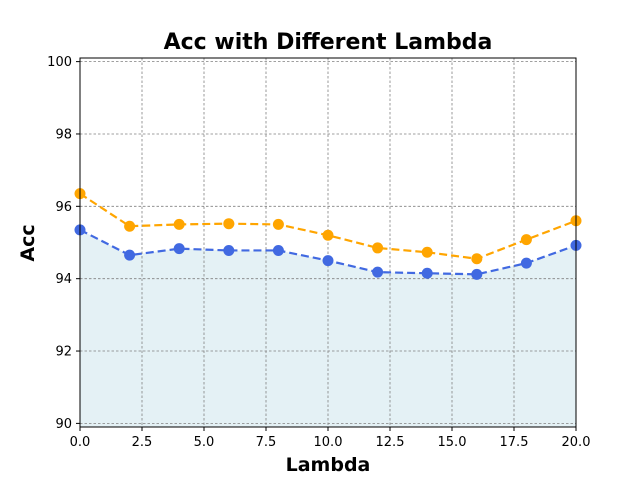 This screenshot has height=480, width=640. Describe the element at coordinates (63, 424) in the screenshot. I see `y-tick-label: 90` at that location.